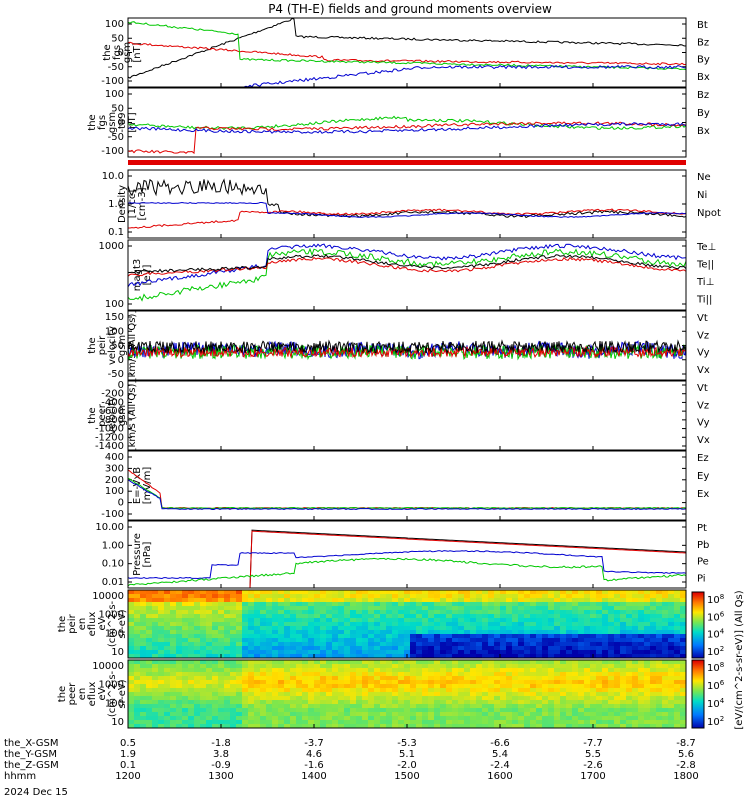  What do you see at coordinates (407, 743) in the screenshot?
I see `footer-value: -5.3` at bounding box center [407, 743].